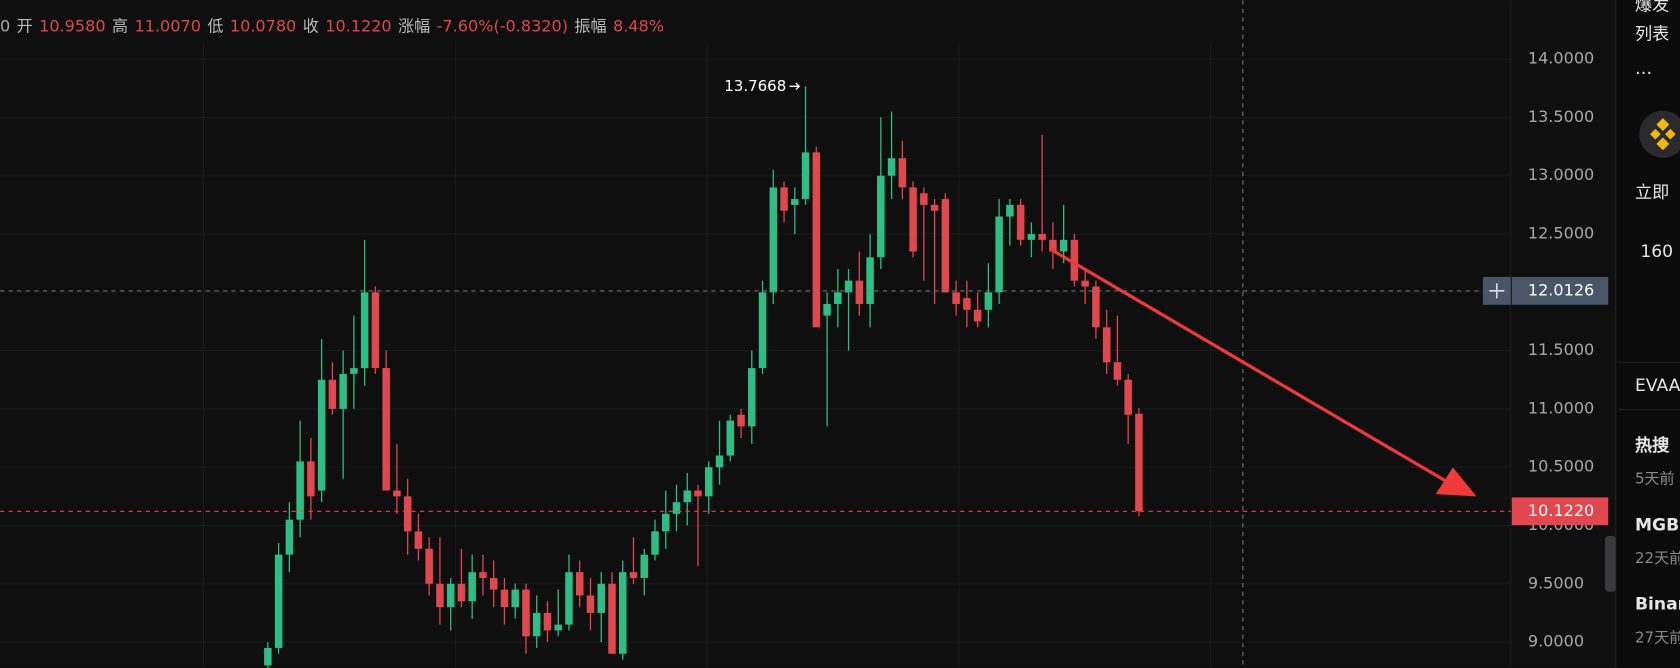 The image size is (1680, 668). What do you see at coordinates (1652, 8) in the screenshot?
I see `sidebar-text: 爆发` at bounding box center [1652, 8].